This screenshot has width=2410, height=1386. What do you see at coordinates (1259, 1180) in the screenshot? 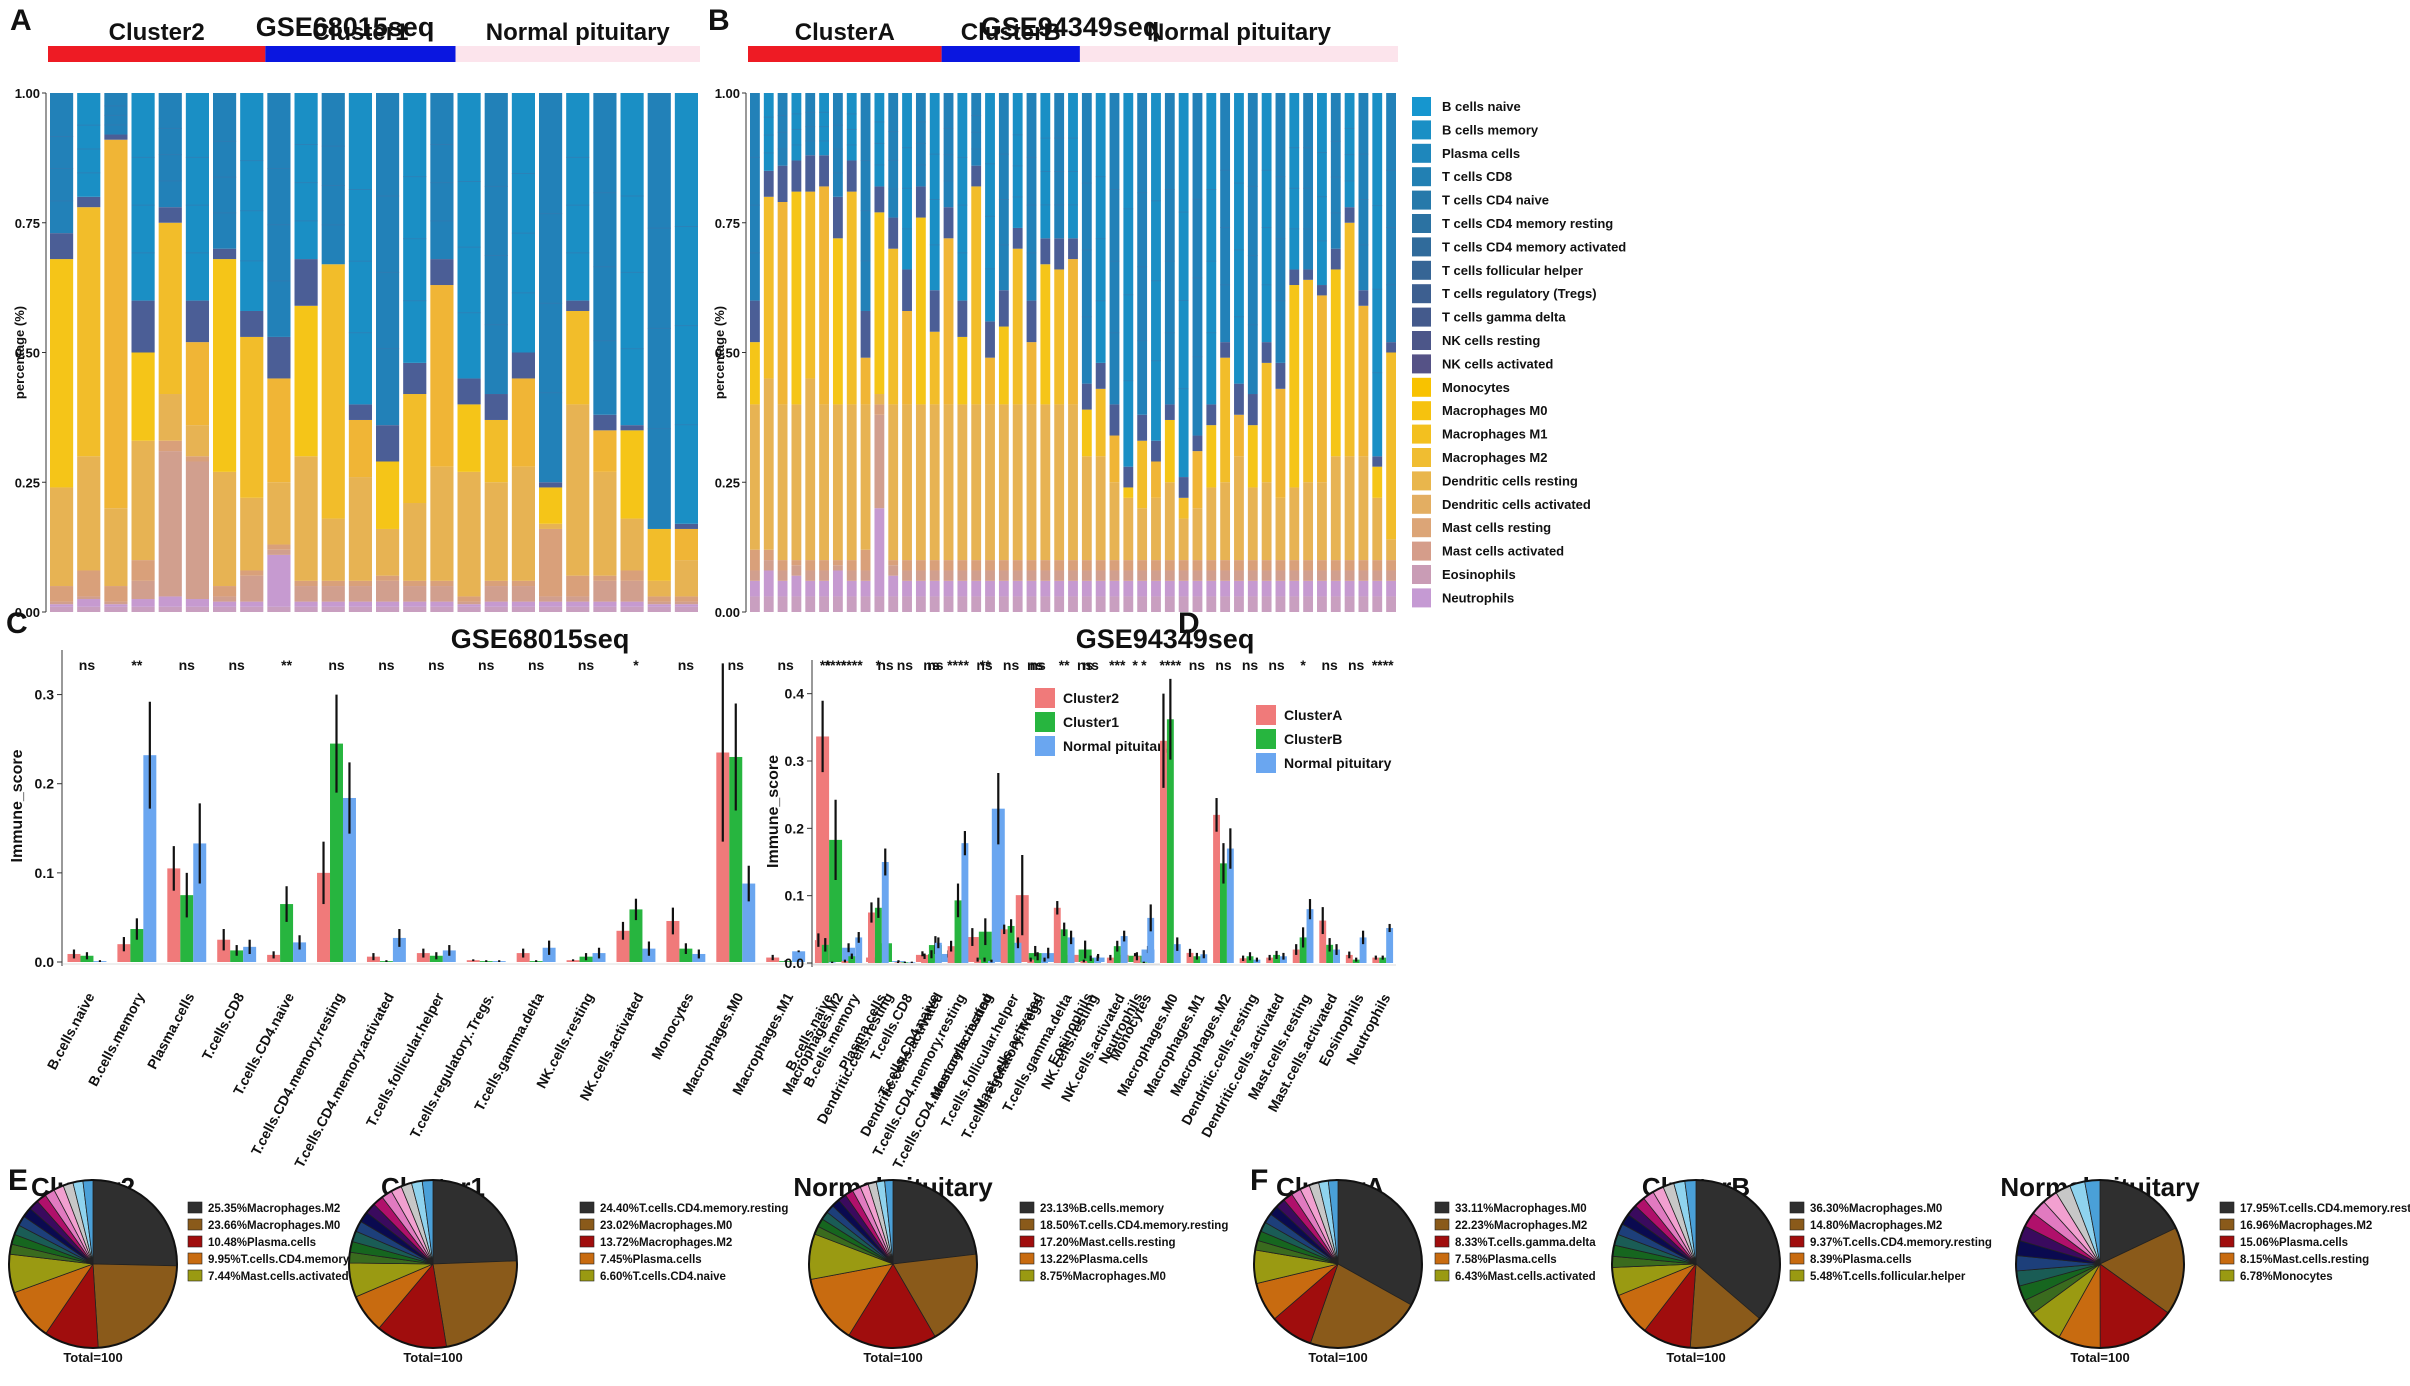
I see `panel-letter-F: F` at bounding box center [1259, 1180].